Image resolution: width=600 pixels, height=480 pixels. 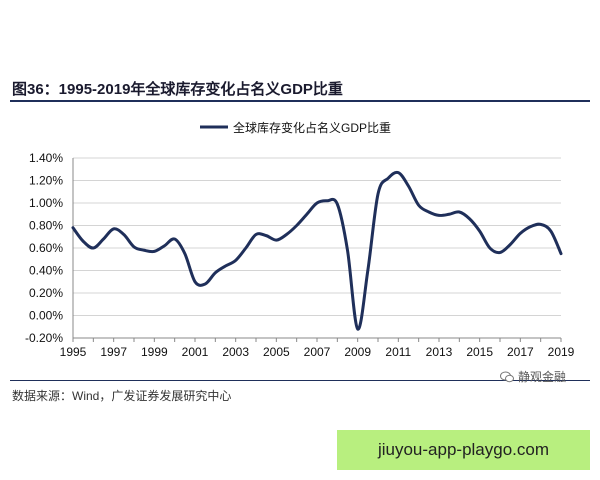 What do you see at coordinates (357, 352) in the screenshot?
I see `x-tick-label: 2009` at bounding box center [357, 352].